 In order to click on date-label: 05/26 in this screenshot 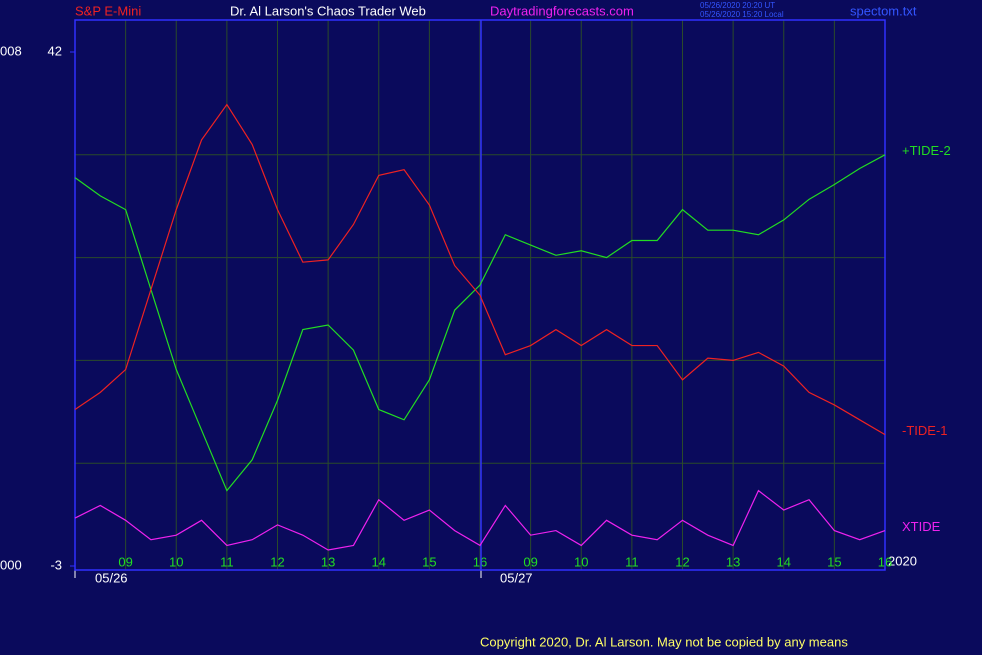, I will do `click(111, 577)`.